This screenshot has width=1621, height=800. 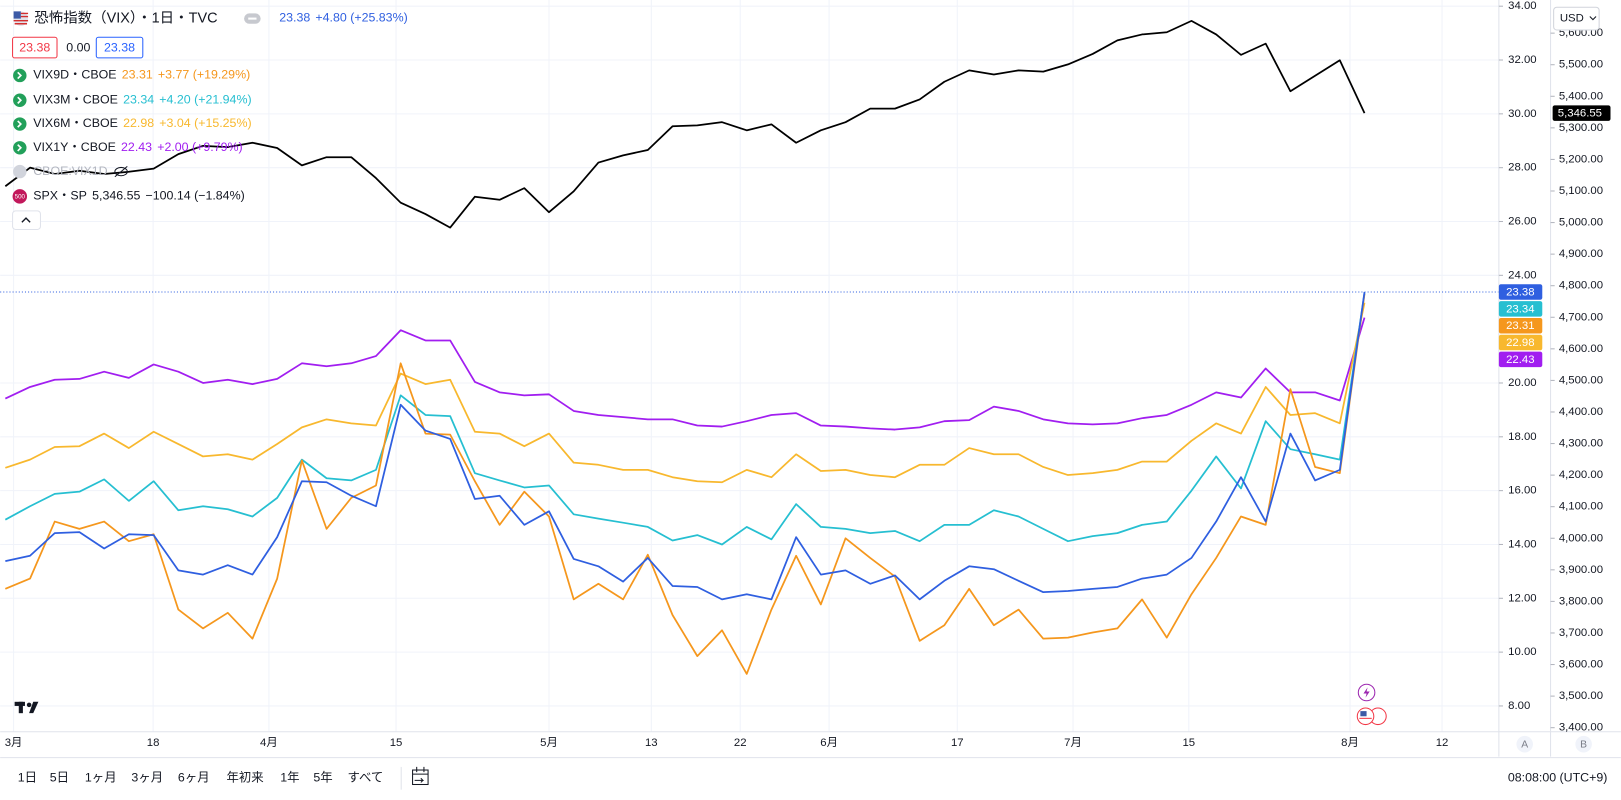 I want to click on currency-button, so click(x=1576, y=18).